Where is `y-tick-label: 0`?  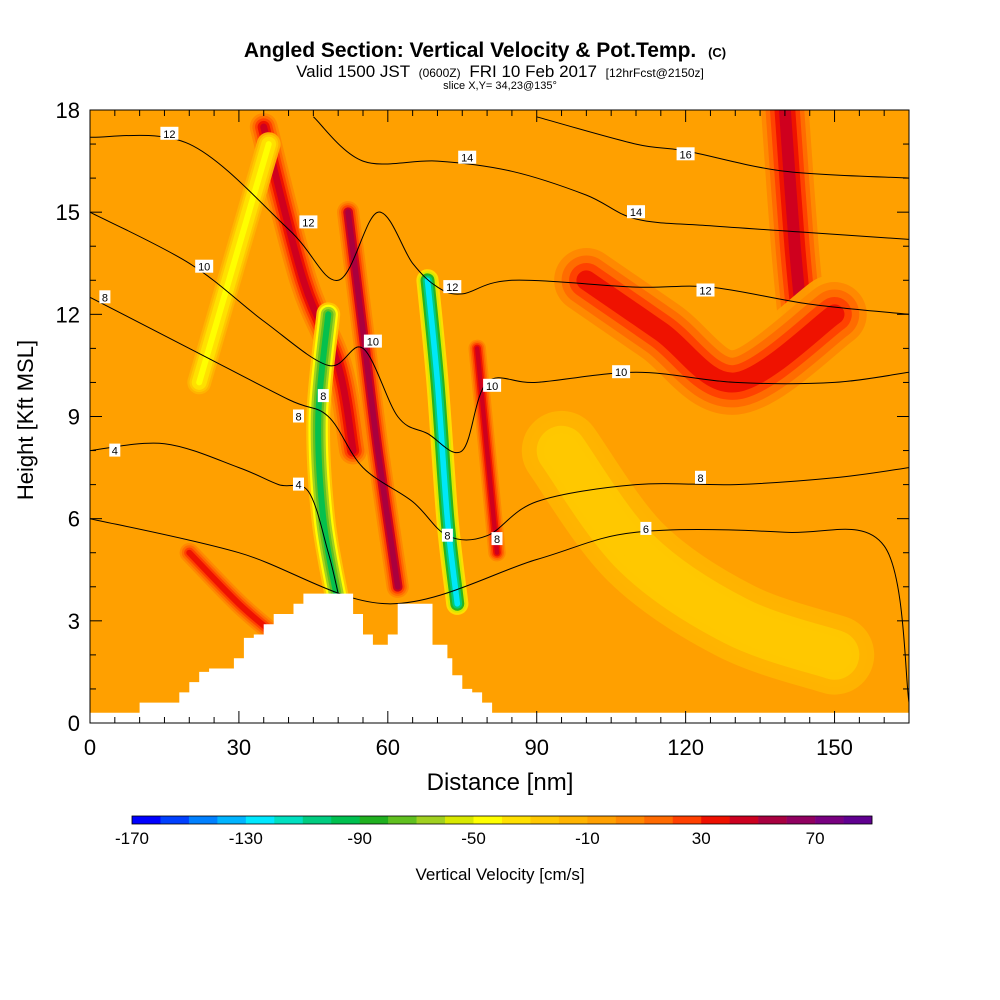 y-tick-label: 0 is located at coordinates (74, 723).